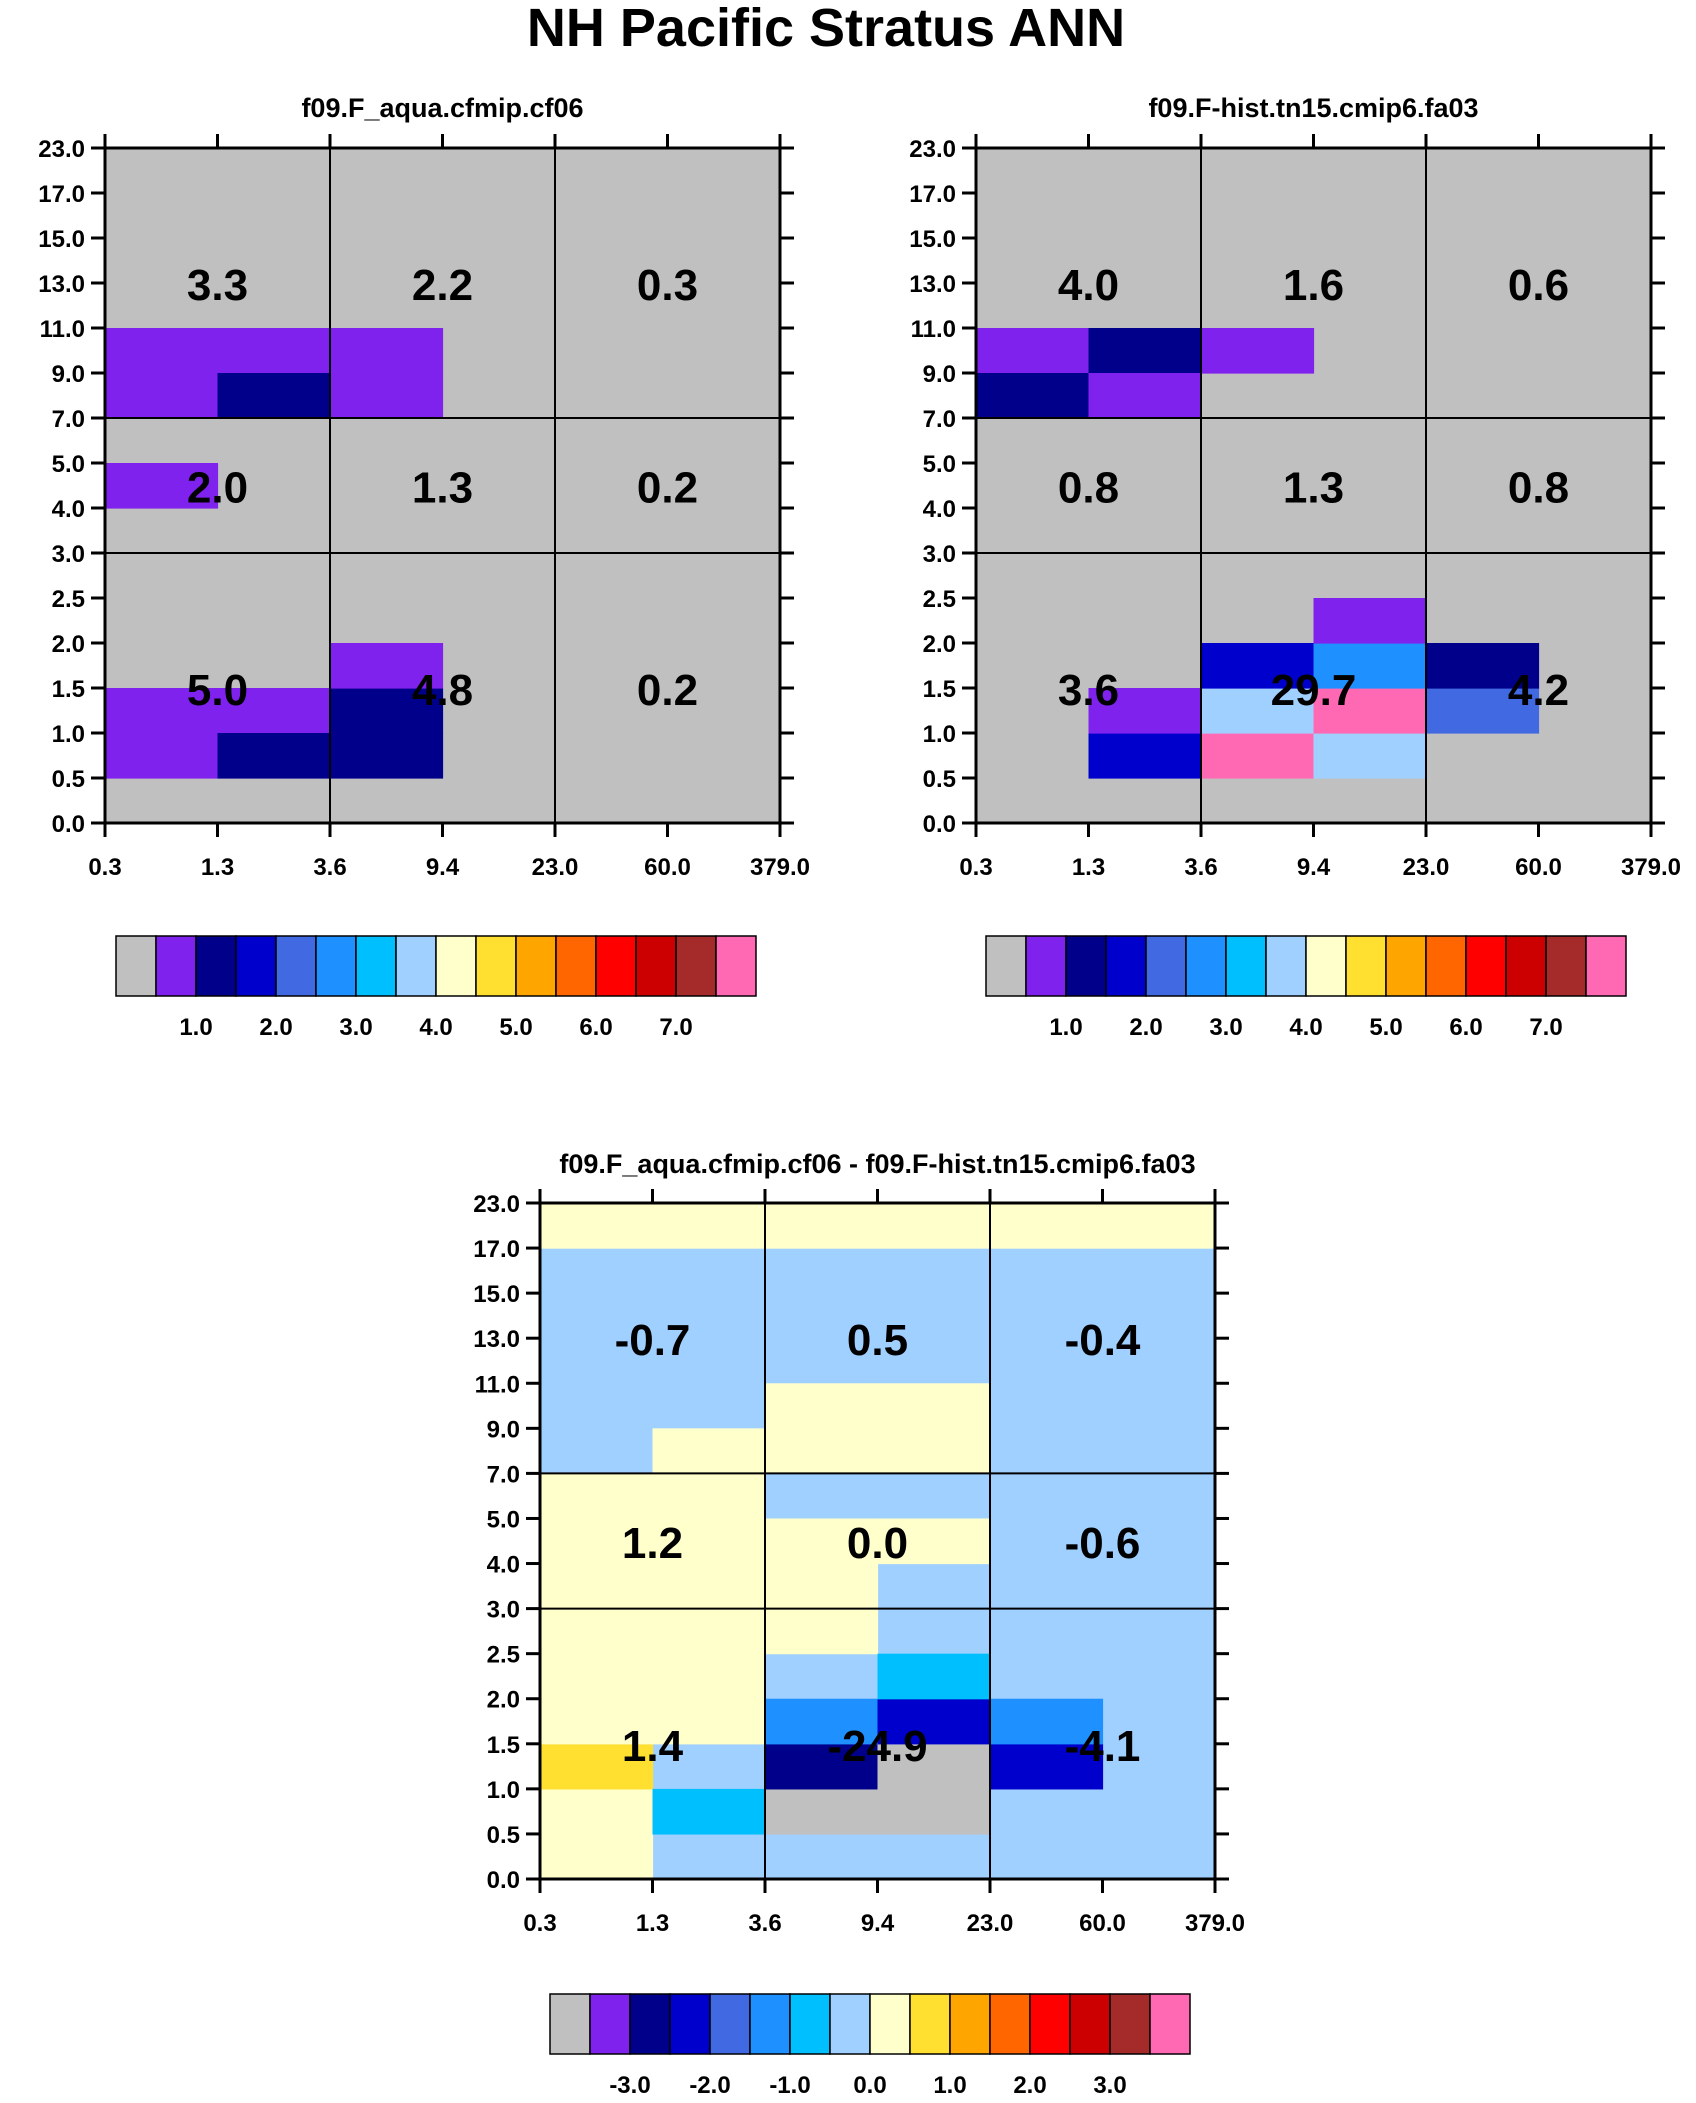 This screenshot has height=2103, width=1696. What do you see at coordinates (442, 285) in the screenshot?
I see `region-value-label: 2.2` at bounding box center [442, 285].